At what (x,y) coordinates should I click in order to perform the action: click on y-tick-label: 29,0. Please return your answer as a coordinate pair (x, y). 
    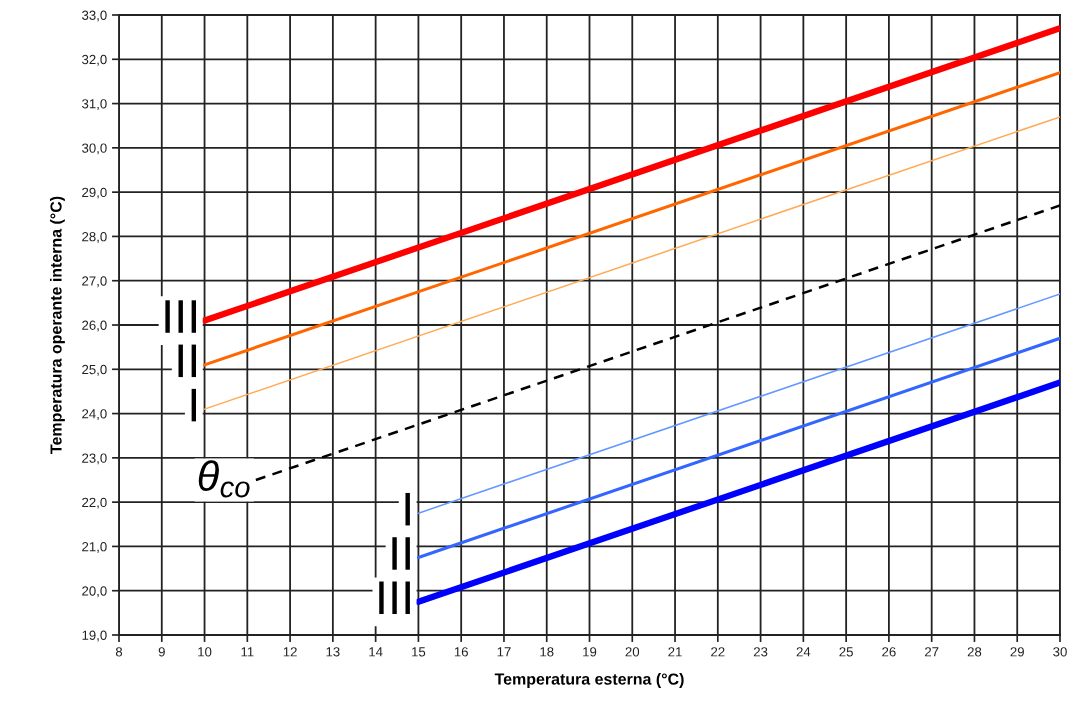
    Looking at the image, I should click on (94, 193).